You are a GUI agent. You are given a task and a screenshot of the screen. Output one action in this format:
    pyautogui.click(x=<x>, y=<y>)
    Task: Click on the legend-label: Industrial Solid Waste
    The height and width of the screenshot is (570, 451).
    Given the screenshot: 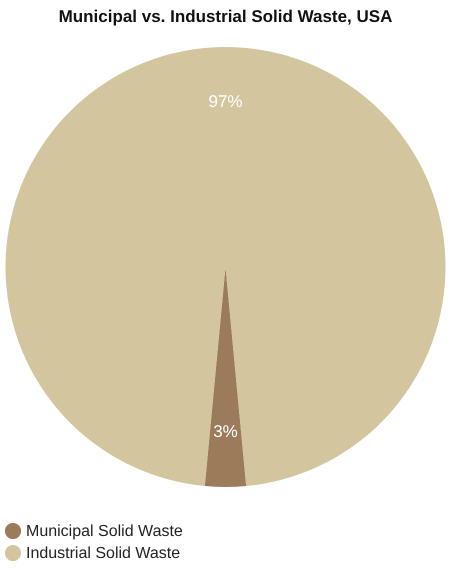 What is the action you would take?
    pyautogui.click(x=103, y=553)
    